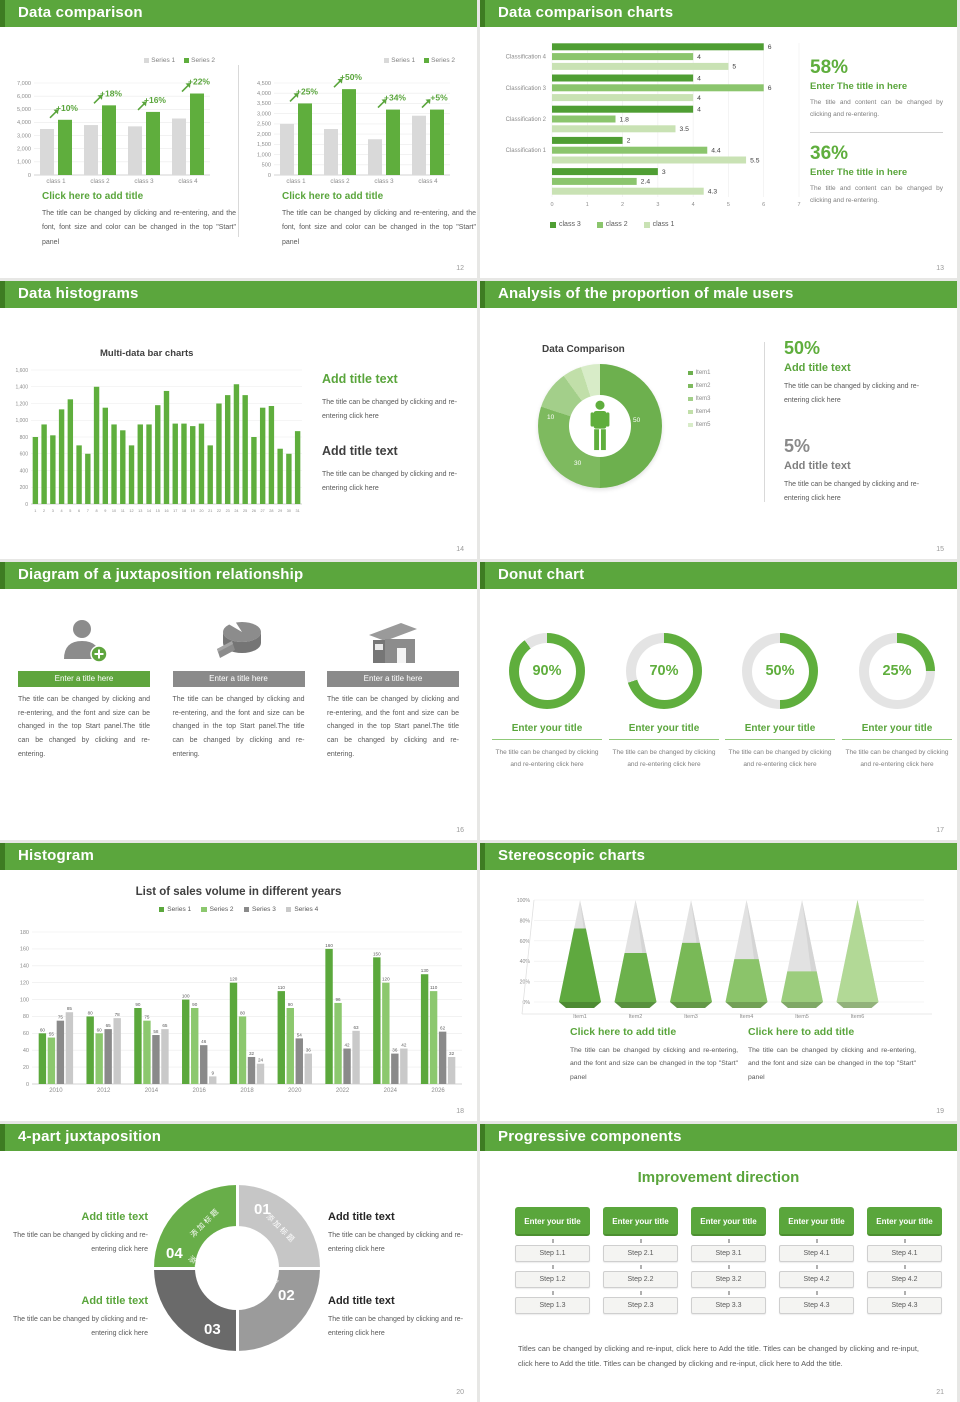 The width and height of the screenshot is (960, 1402). I want to click on stat-title: Enter The title in here, so click(859, 172).